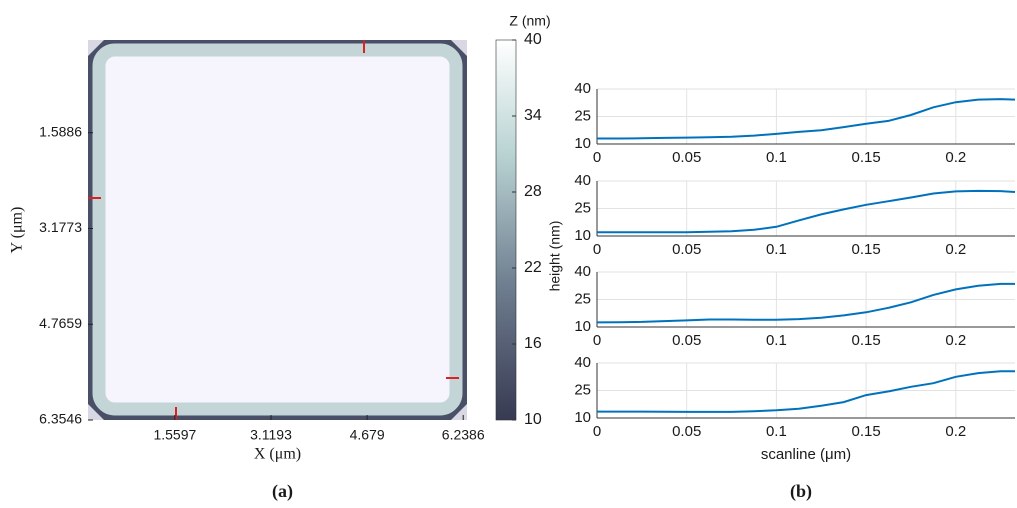 This screenshot has height=508, width=1017. I want to click on colorbar-tick-label: 16, so click(533, 343).